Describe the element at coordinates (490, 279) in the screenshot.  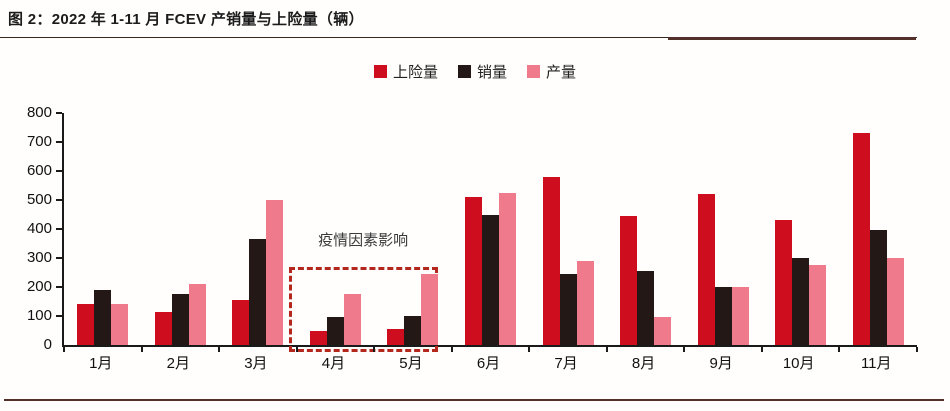
I see `bar-销量-6月` at that location.